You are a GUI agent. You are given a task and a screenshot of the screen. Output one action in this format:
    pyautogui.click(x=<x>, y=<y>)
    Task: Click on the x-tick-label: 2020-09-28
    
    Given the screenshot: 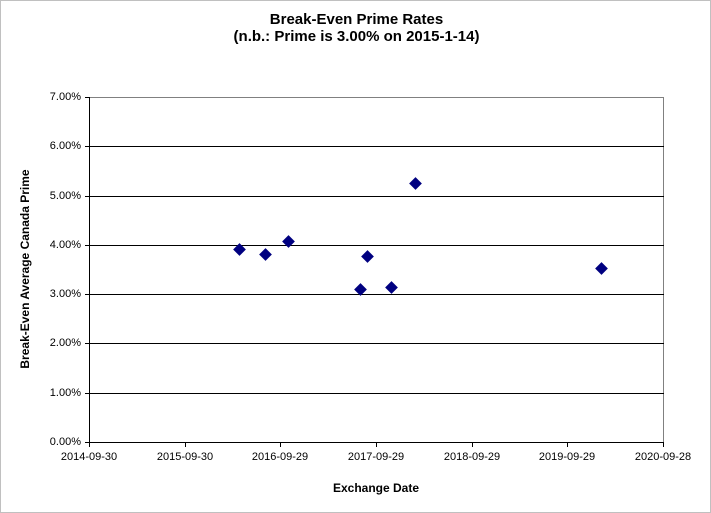 What is the action you would take?
    pyautogui.click(x=663, y=457)
    